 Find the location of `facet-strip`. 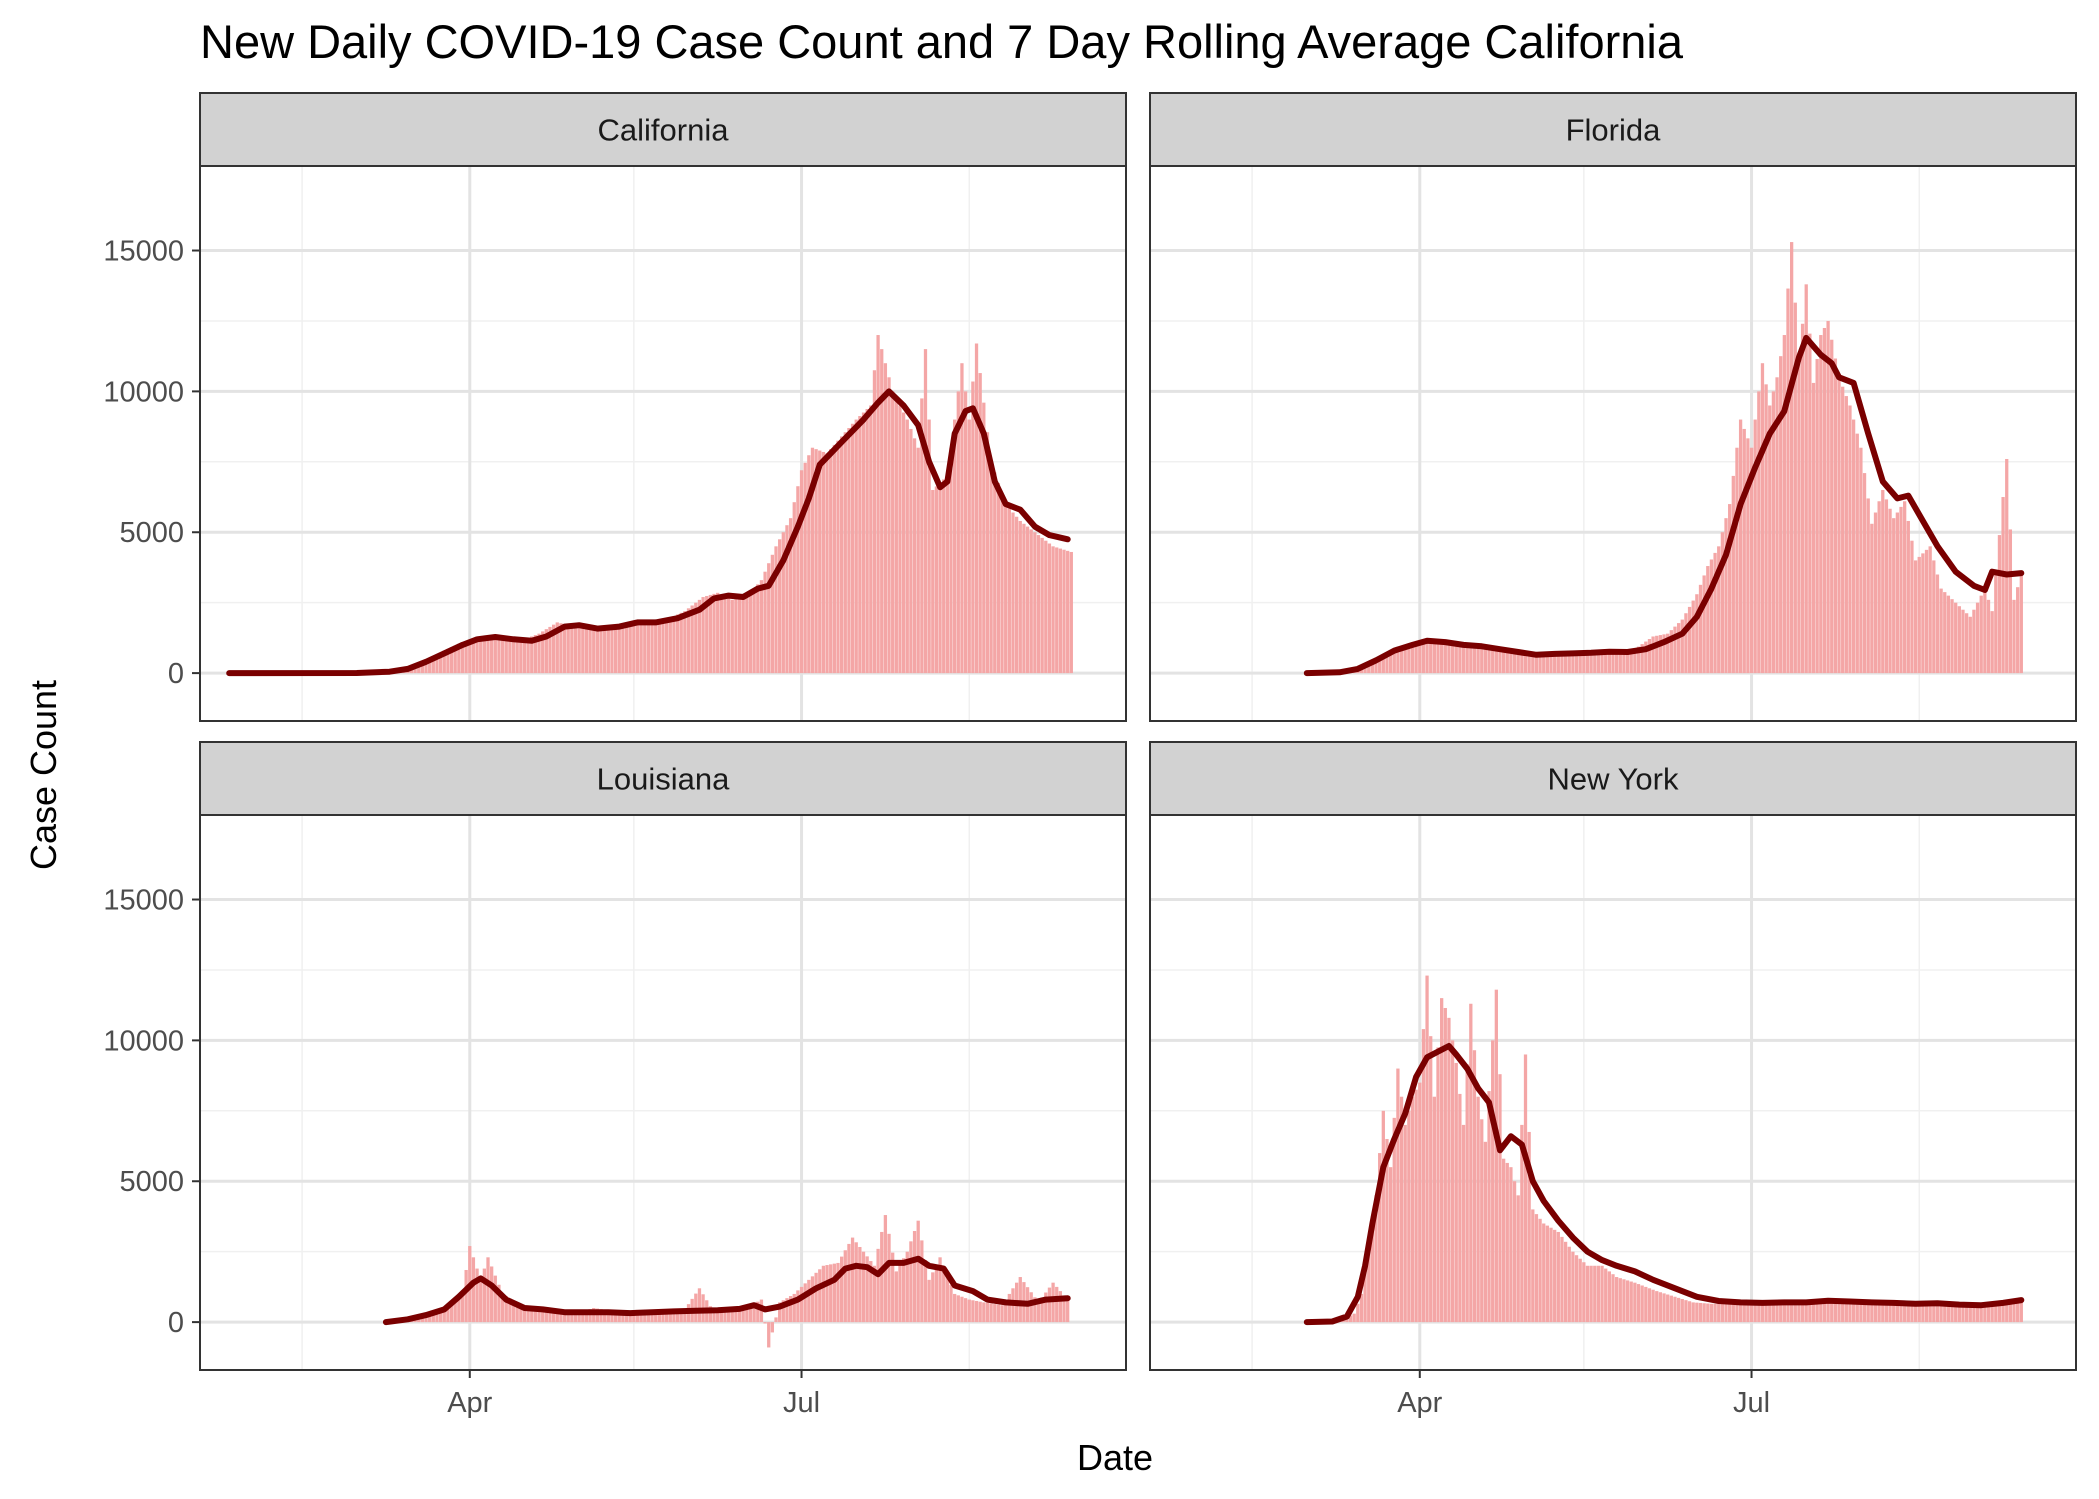

facet-strip is located at coordinates (1613, 778).